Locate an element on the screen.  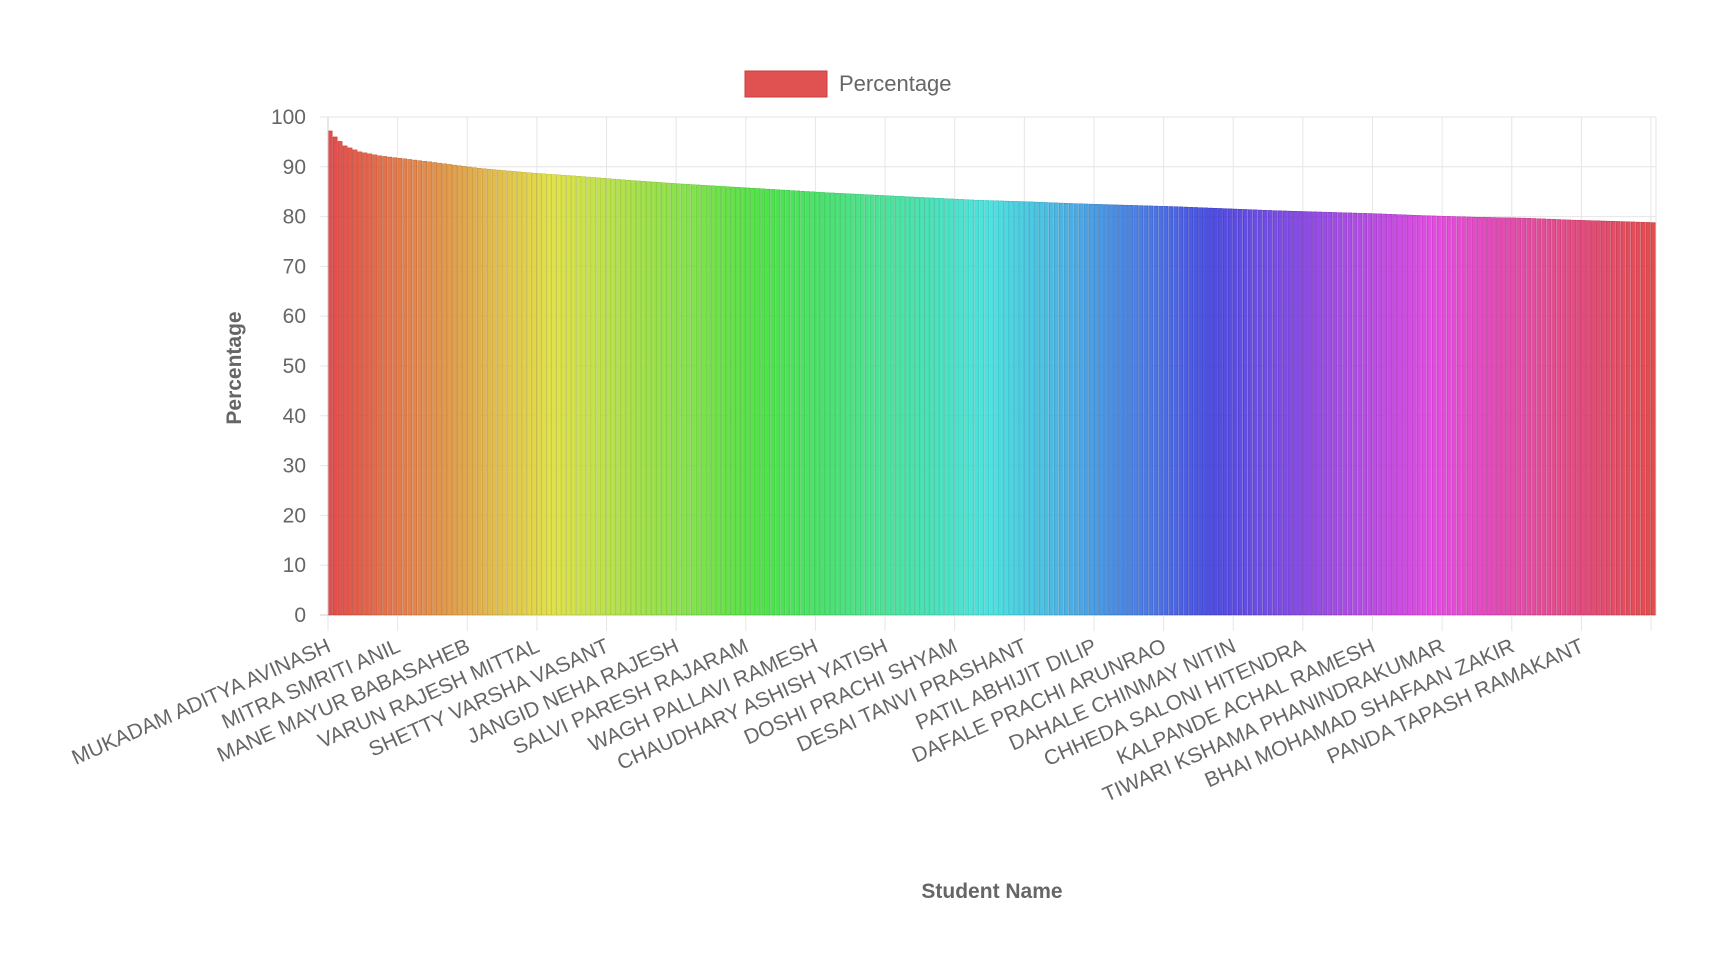
y-axis-title: Percentage is located at coordinates (234, 367).